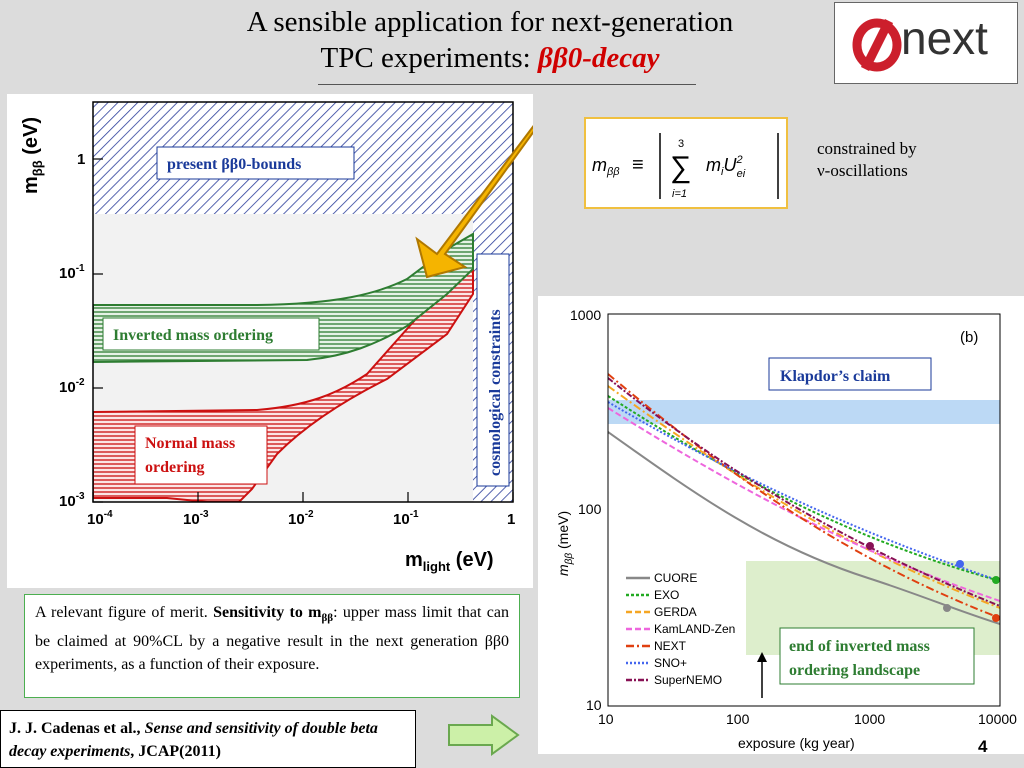 The width and height of the screenshot is (1024, 768). I want to click on title-line-2: TPC experiments: ββ0-decay, so click(490, 58).